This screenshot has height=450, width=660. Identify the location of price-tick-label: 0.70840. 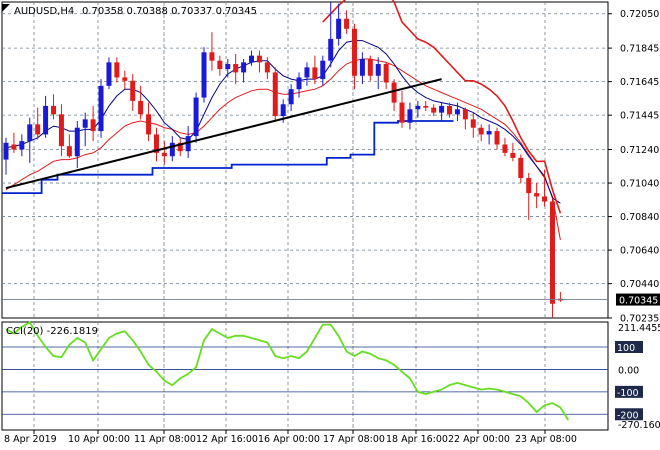
(639, 217).